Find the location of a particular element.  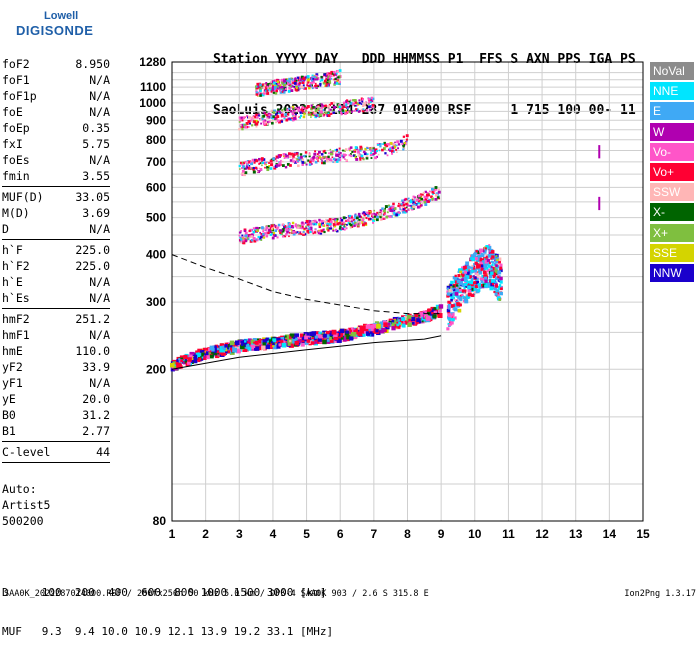

logo-lowell: Lowell is located at coordinates (61, 16).